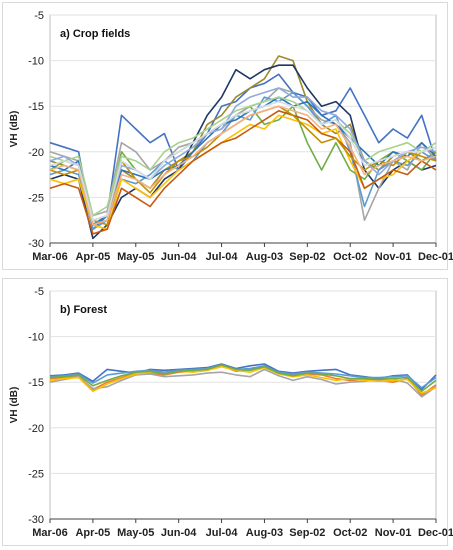 The image size is (453, 550). Describe the element at coordinates (222, 257) in the screenshot. I see `crop-x-tick-label: Jul-04` at that location.